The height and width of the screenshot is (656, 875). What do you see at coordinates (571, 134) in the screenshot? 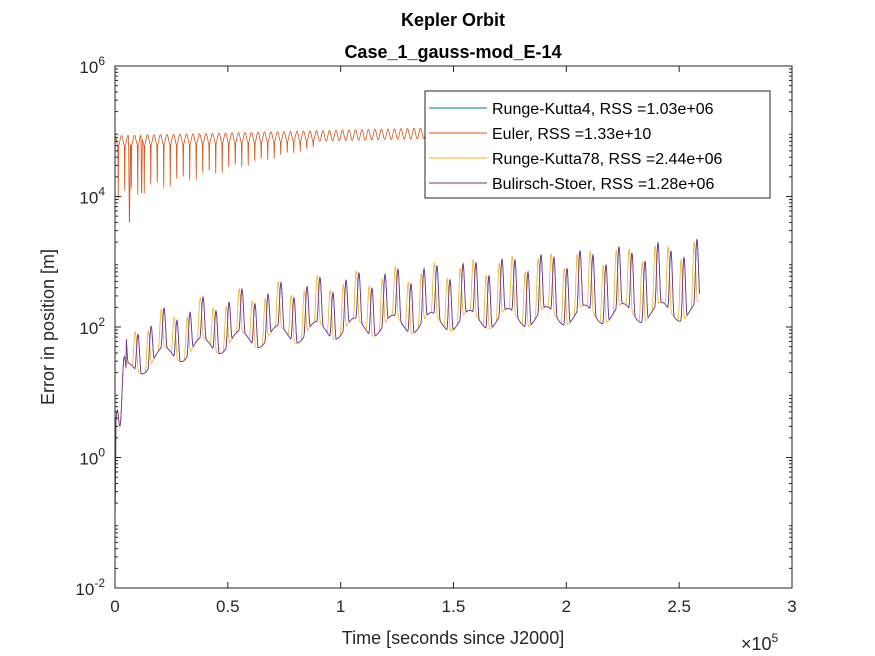
I see `legend-entry: Euler, RSS =1.33e+10` at bounding box center [571, 134].